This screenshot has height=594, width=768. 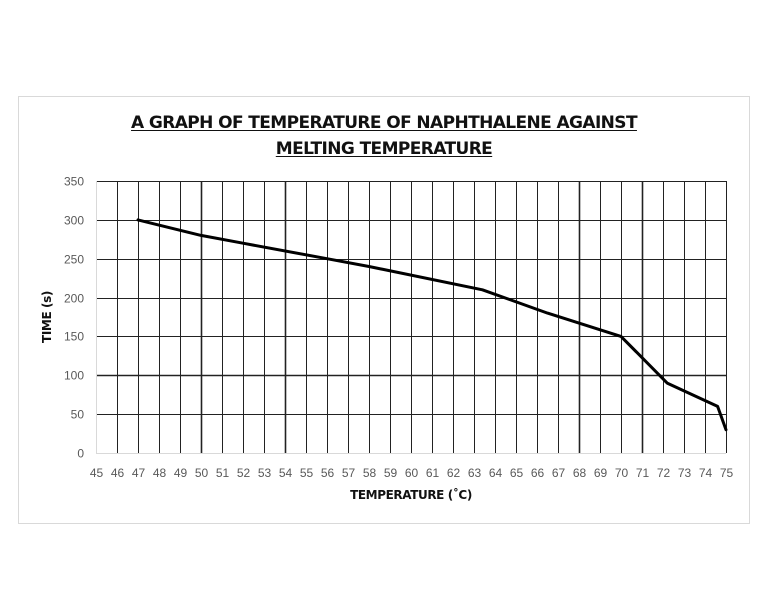 I want to click on y-tick-label: 100, so click(x=74, y=376).